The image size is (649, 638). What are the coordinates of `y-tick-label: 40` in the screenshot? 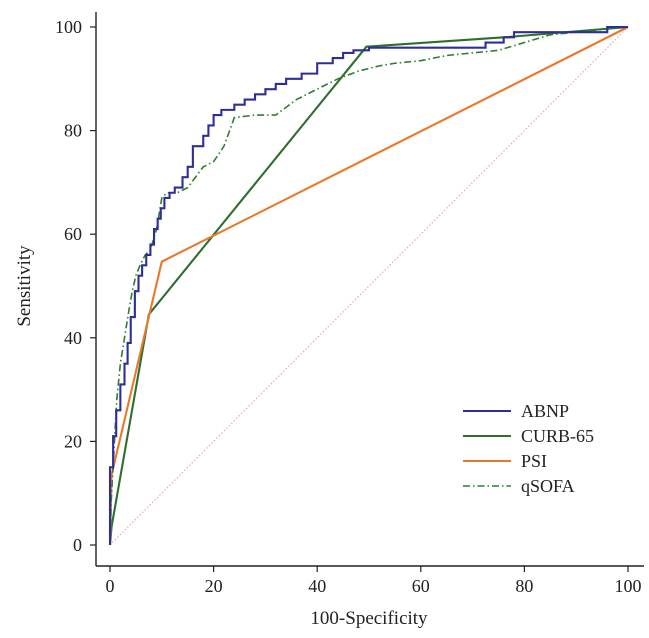 It's located at (73, 338).